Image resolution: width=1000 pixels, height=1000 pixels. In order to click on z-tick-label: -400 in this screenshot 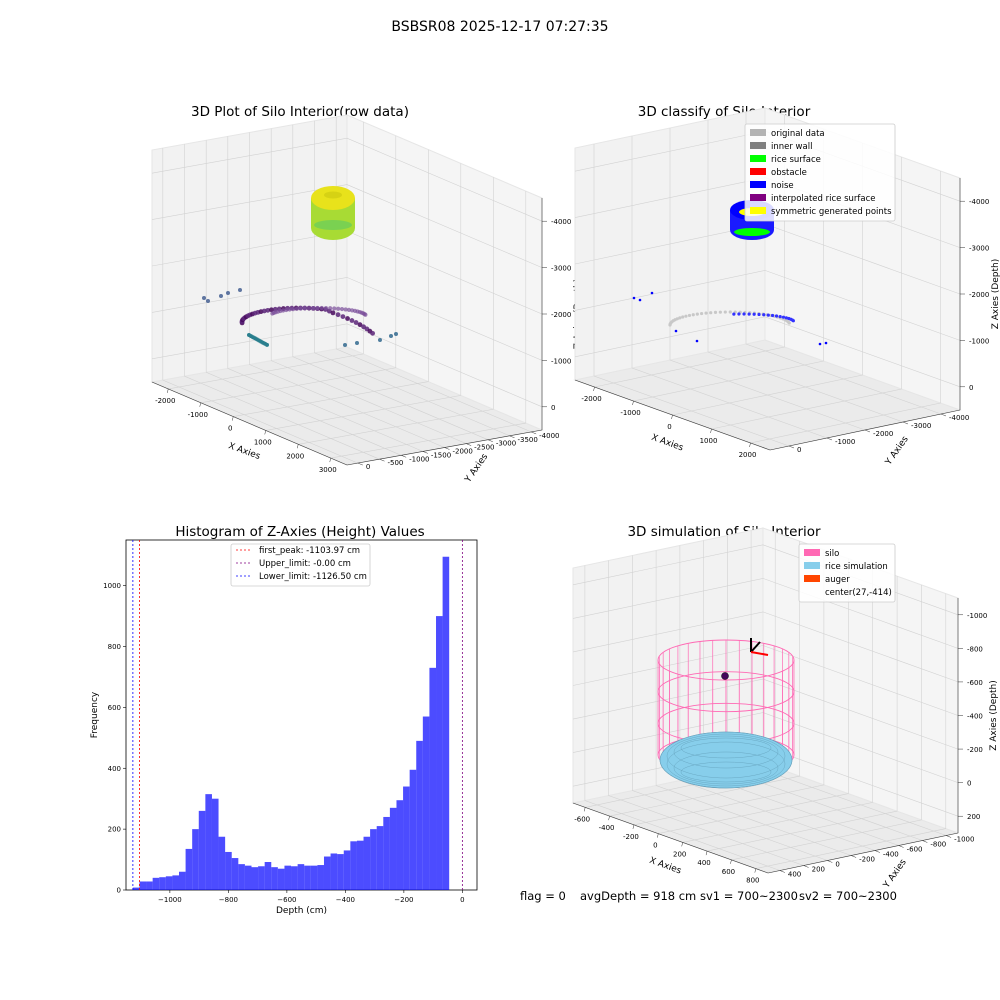, I will do `click(975, 717)`.